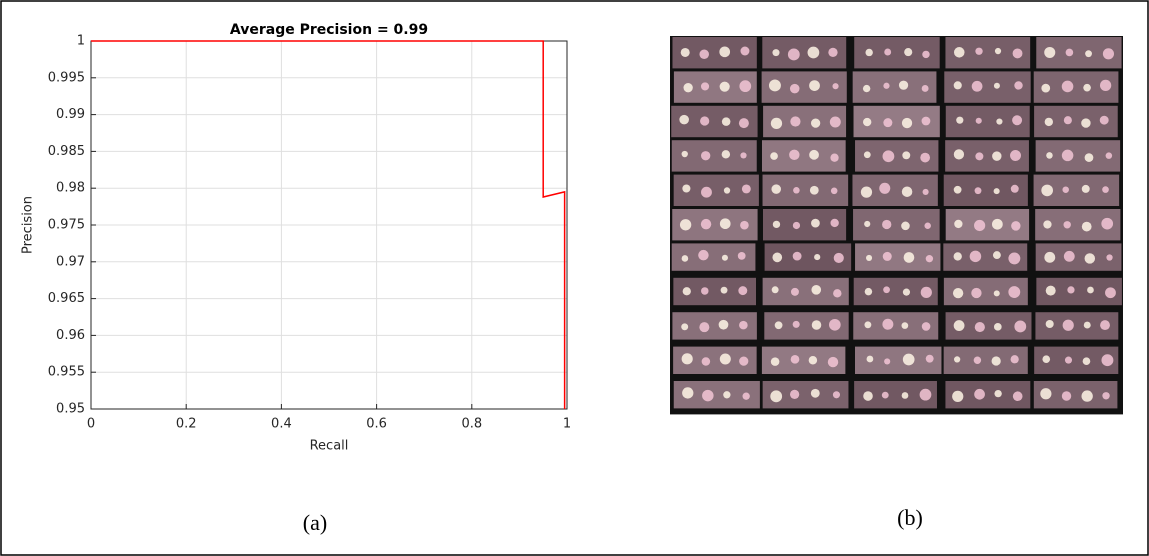  I want to click on y-tick-label: 0.995, so click(66, 77).